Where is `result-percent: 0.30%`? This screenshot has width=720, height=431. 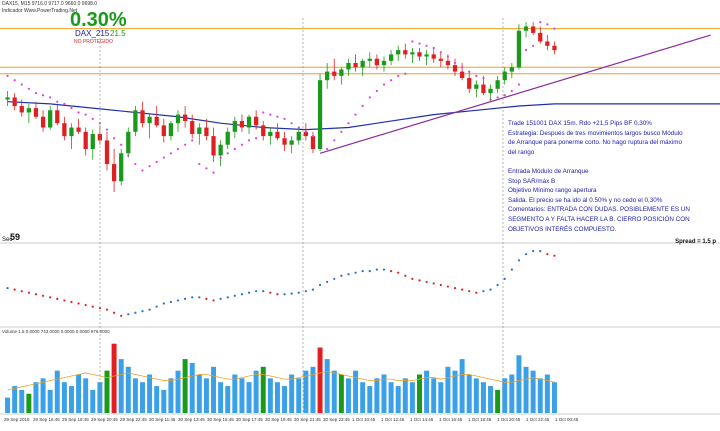
result-percent: 0.30% is located at coordinates (98, 20).